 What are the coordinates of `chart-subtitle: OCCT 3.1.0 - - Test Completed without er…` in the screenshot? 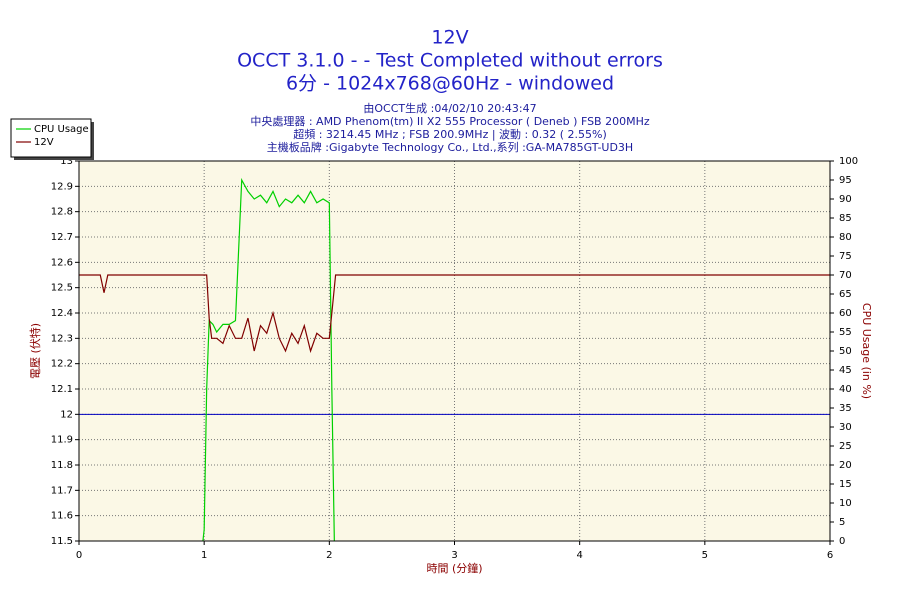 It's located at (450, 61).